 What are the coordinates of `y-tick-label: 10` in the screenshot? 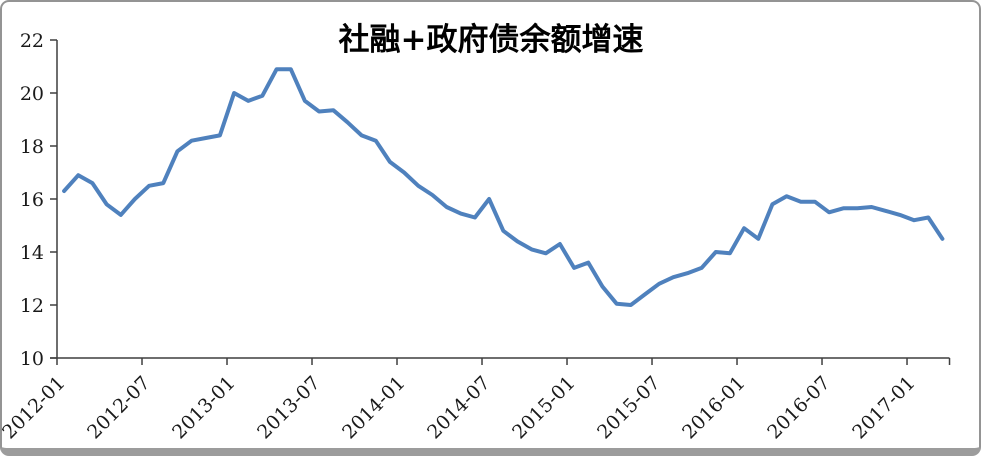 It's located at (32, 359).